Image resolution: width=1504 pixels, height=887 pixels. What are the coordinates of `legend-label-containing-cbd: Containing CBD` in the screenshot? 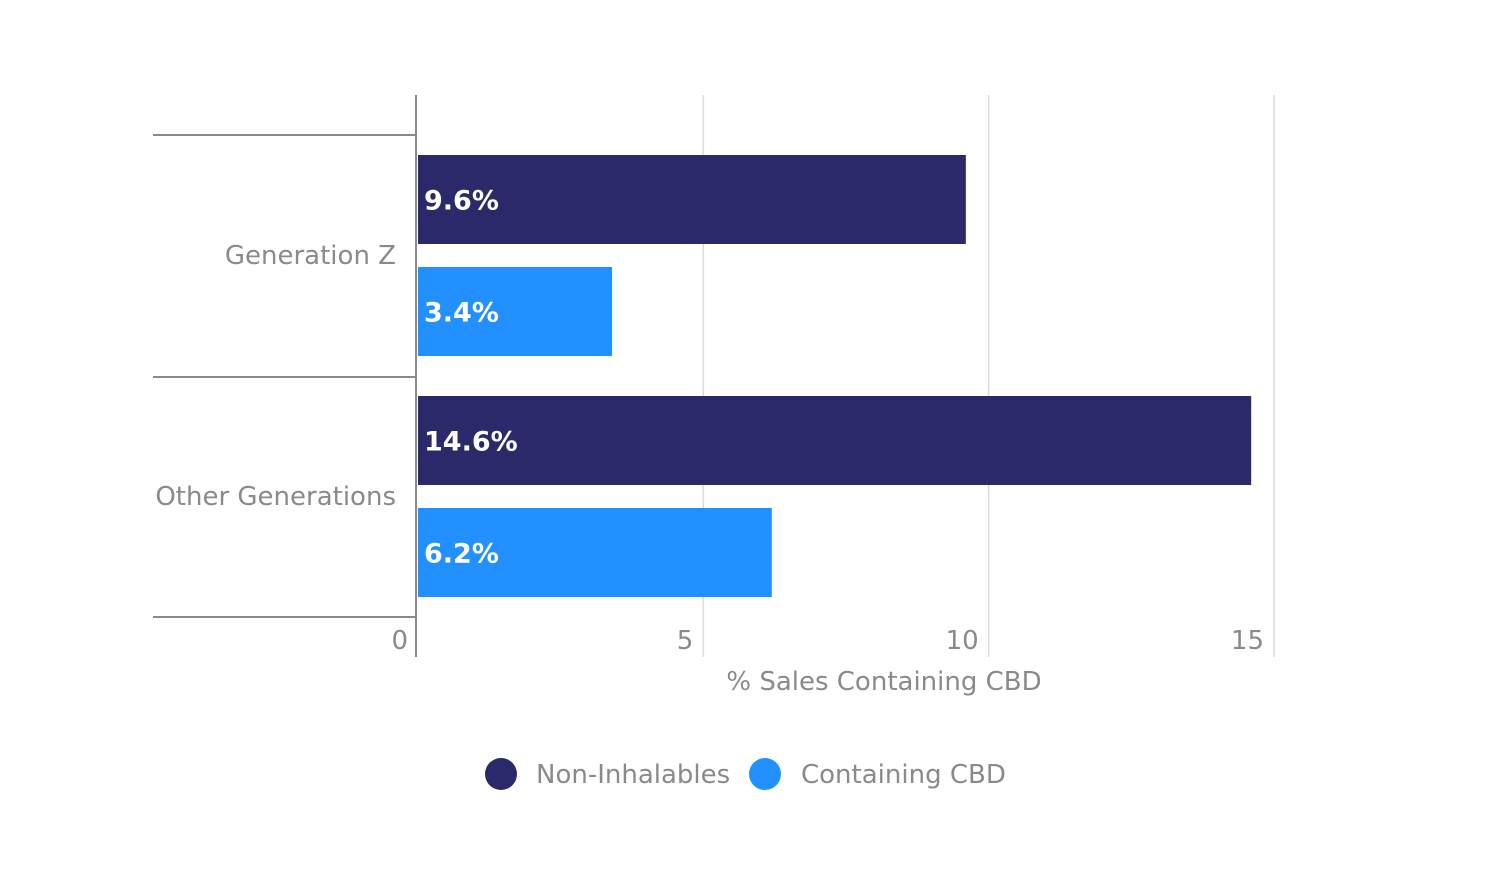 It's located at (903, 775).